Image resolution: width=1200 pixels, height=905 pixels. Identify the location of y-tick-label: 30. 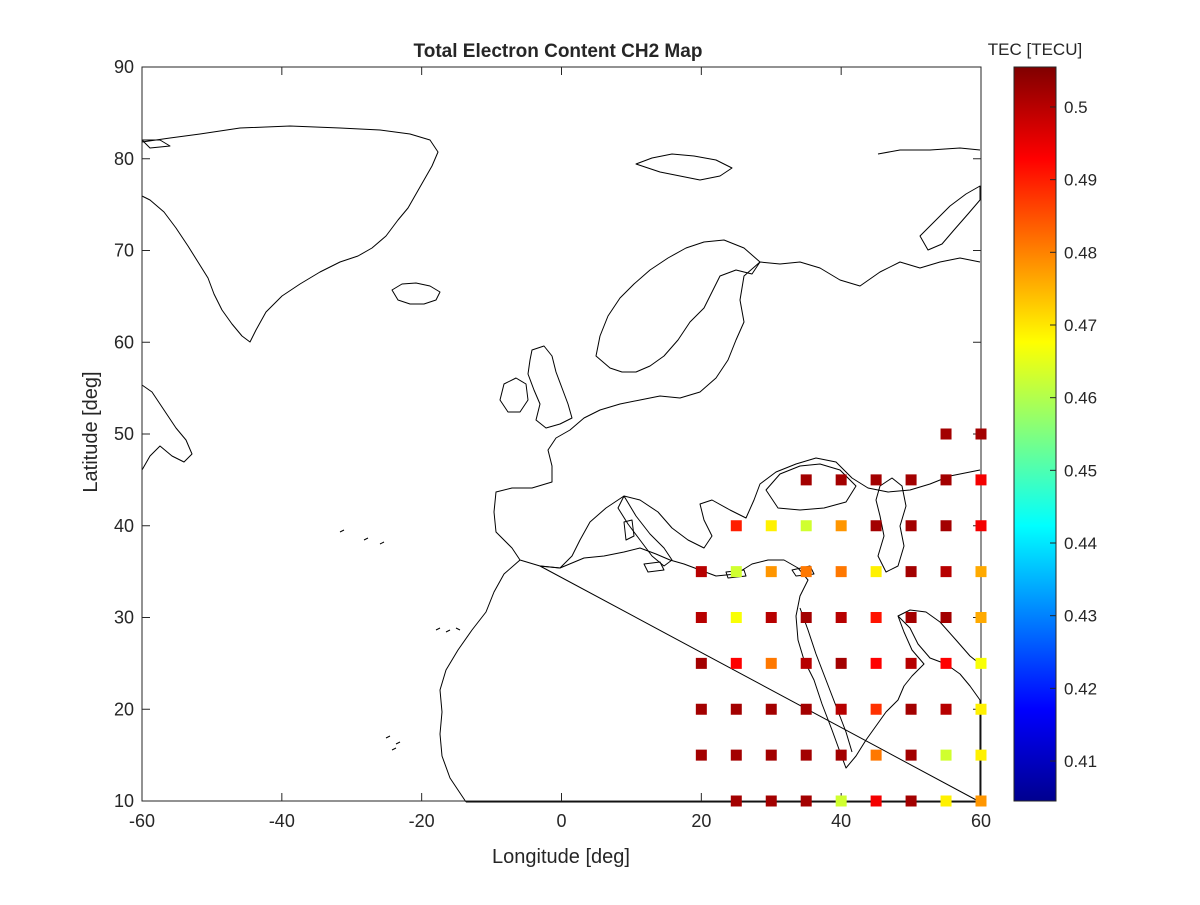
(124, 618).